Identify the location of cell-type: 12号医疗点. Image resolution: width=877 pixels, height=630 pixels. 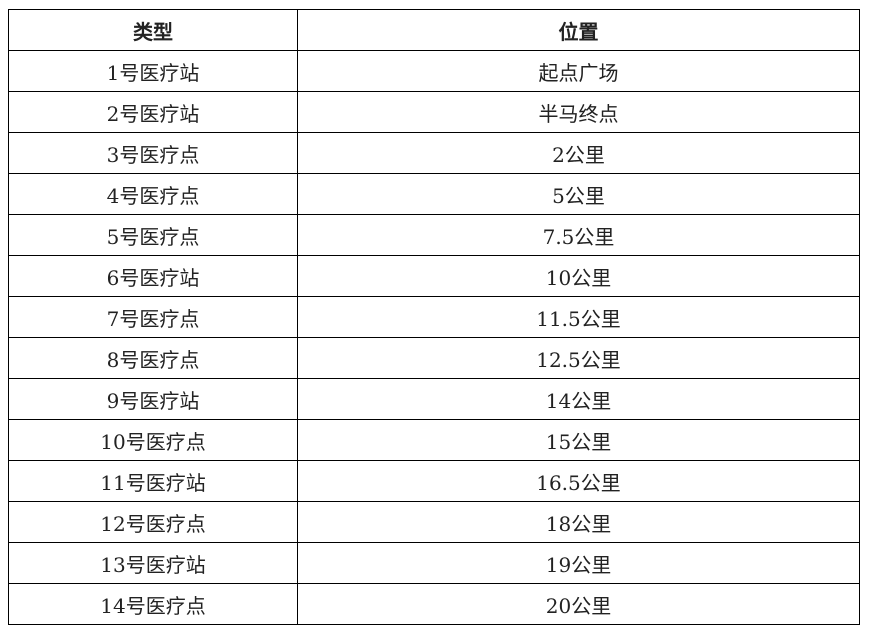
(153, 522).